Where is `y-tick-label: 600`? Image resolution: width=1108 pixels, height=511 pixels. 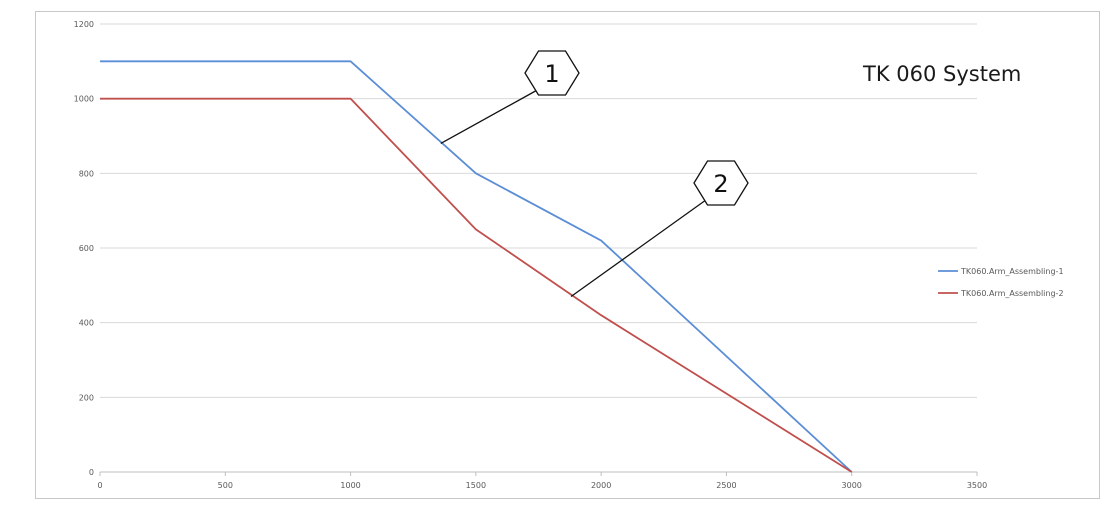 y-tick-label: 600 is located at coordinates (86, 248).